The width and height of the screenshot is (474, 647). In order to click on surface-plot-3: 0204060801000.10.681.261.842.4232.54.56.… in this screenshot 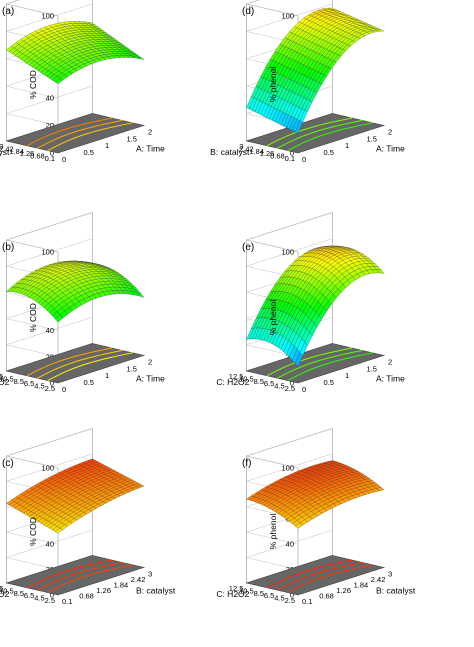, I will do `click(88, 517)`.